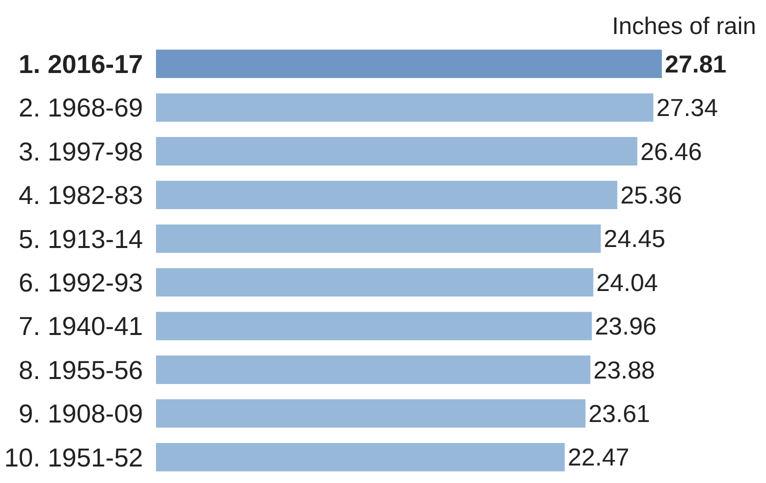 Image resolution: width=766 pixels, height=483 pixels. What do you see at coordinates (80, 195) in the screenshot?
I see `y-tick-label: 4. 1982-83` at bounding box center [80, 195].